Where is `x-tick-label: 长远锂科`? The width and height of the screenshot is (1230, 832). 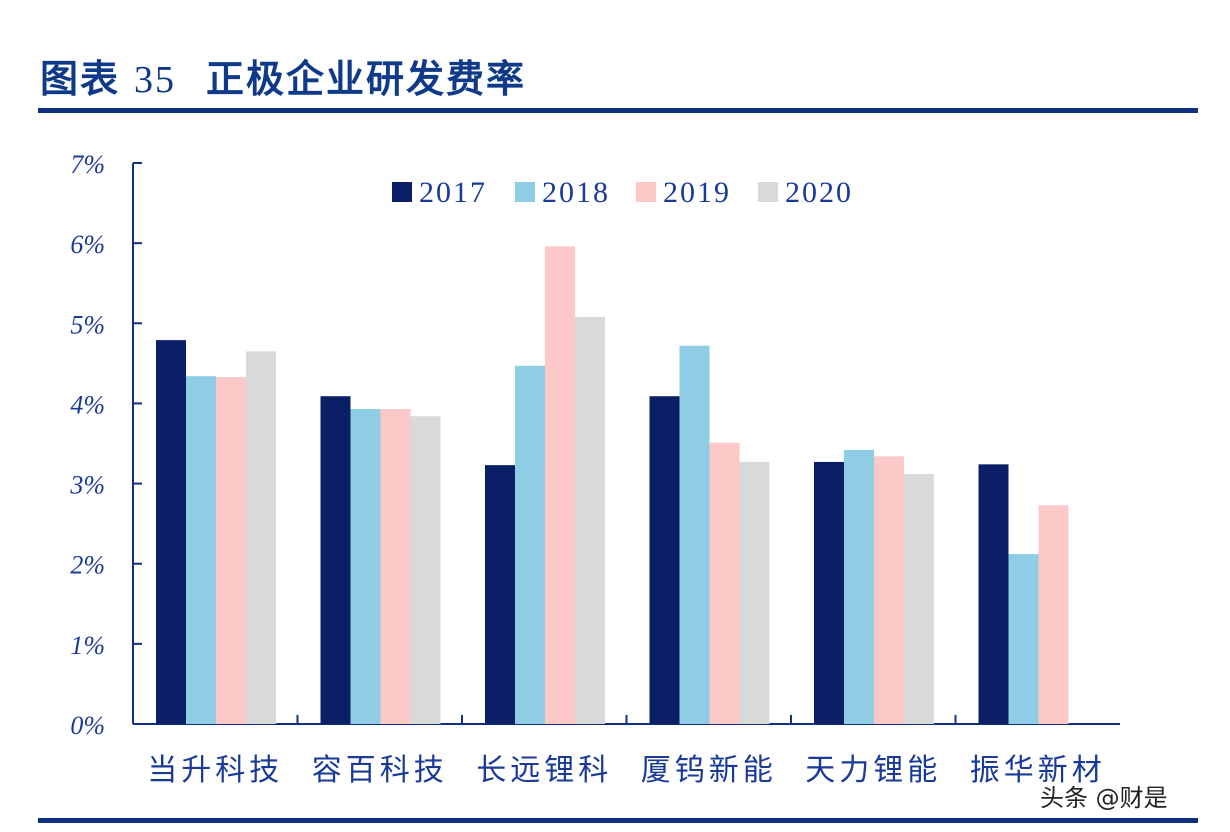
x-tick-label: 长远锂科 is located at coordinates (544, 770).